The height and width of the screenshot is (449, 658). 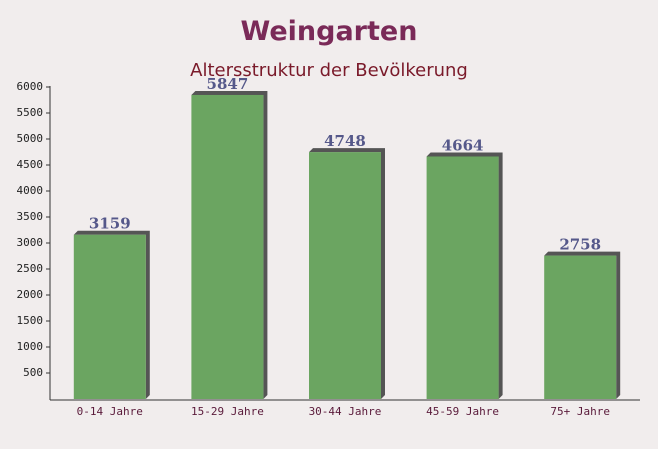 I want to click on x-tick-label: 75+ Jahre, so click(x=580, y=411).